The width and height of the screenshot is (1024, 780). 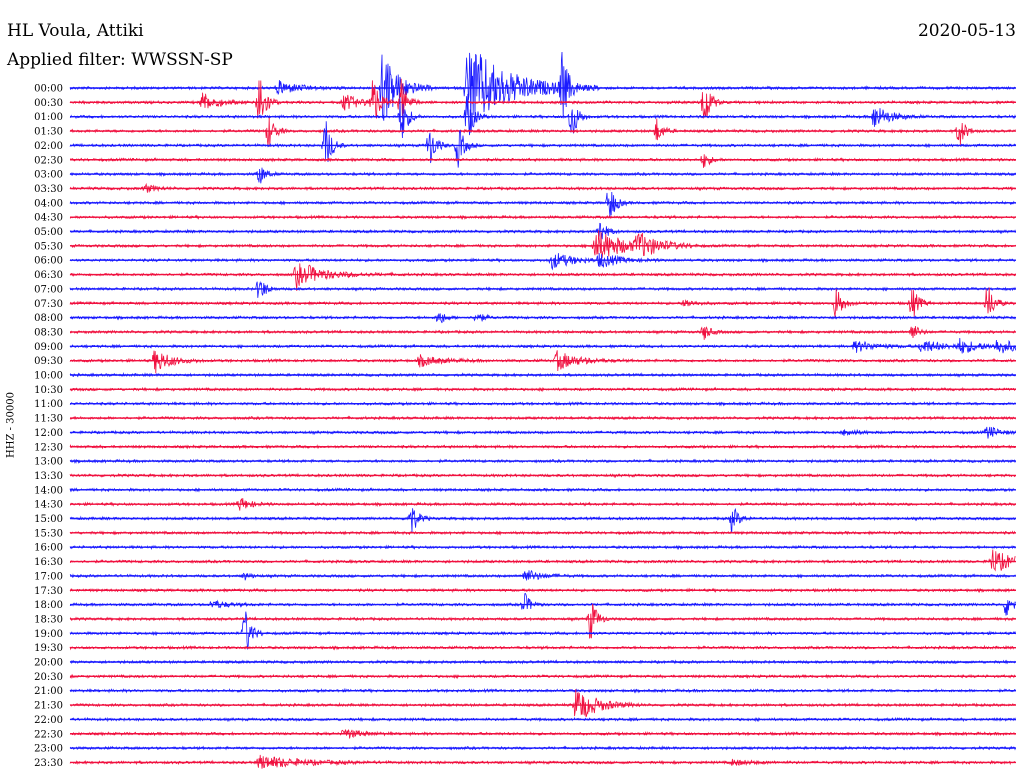 I want to click on row-time-label: 01:30, so click(x=48, y=132).